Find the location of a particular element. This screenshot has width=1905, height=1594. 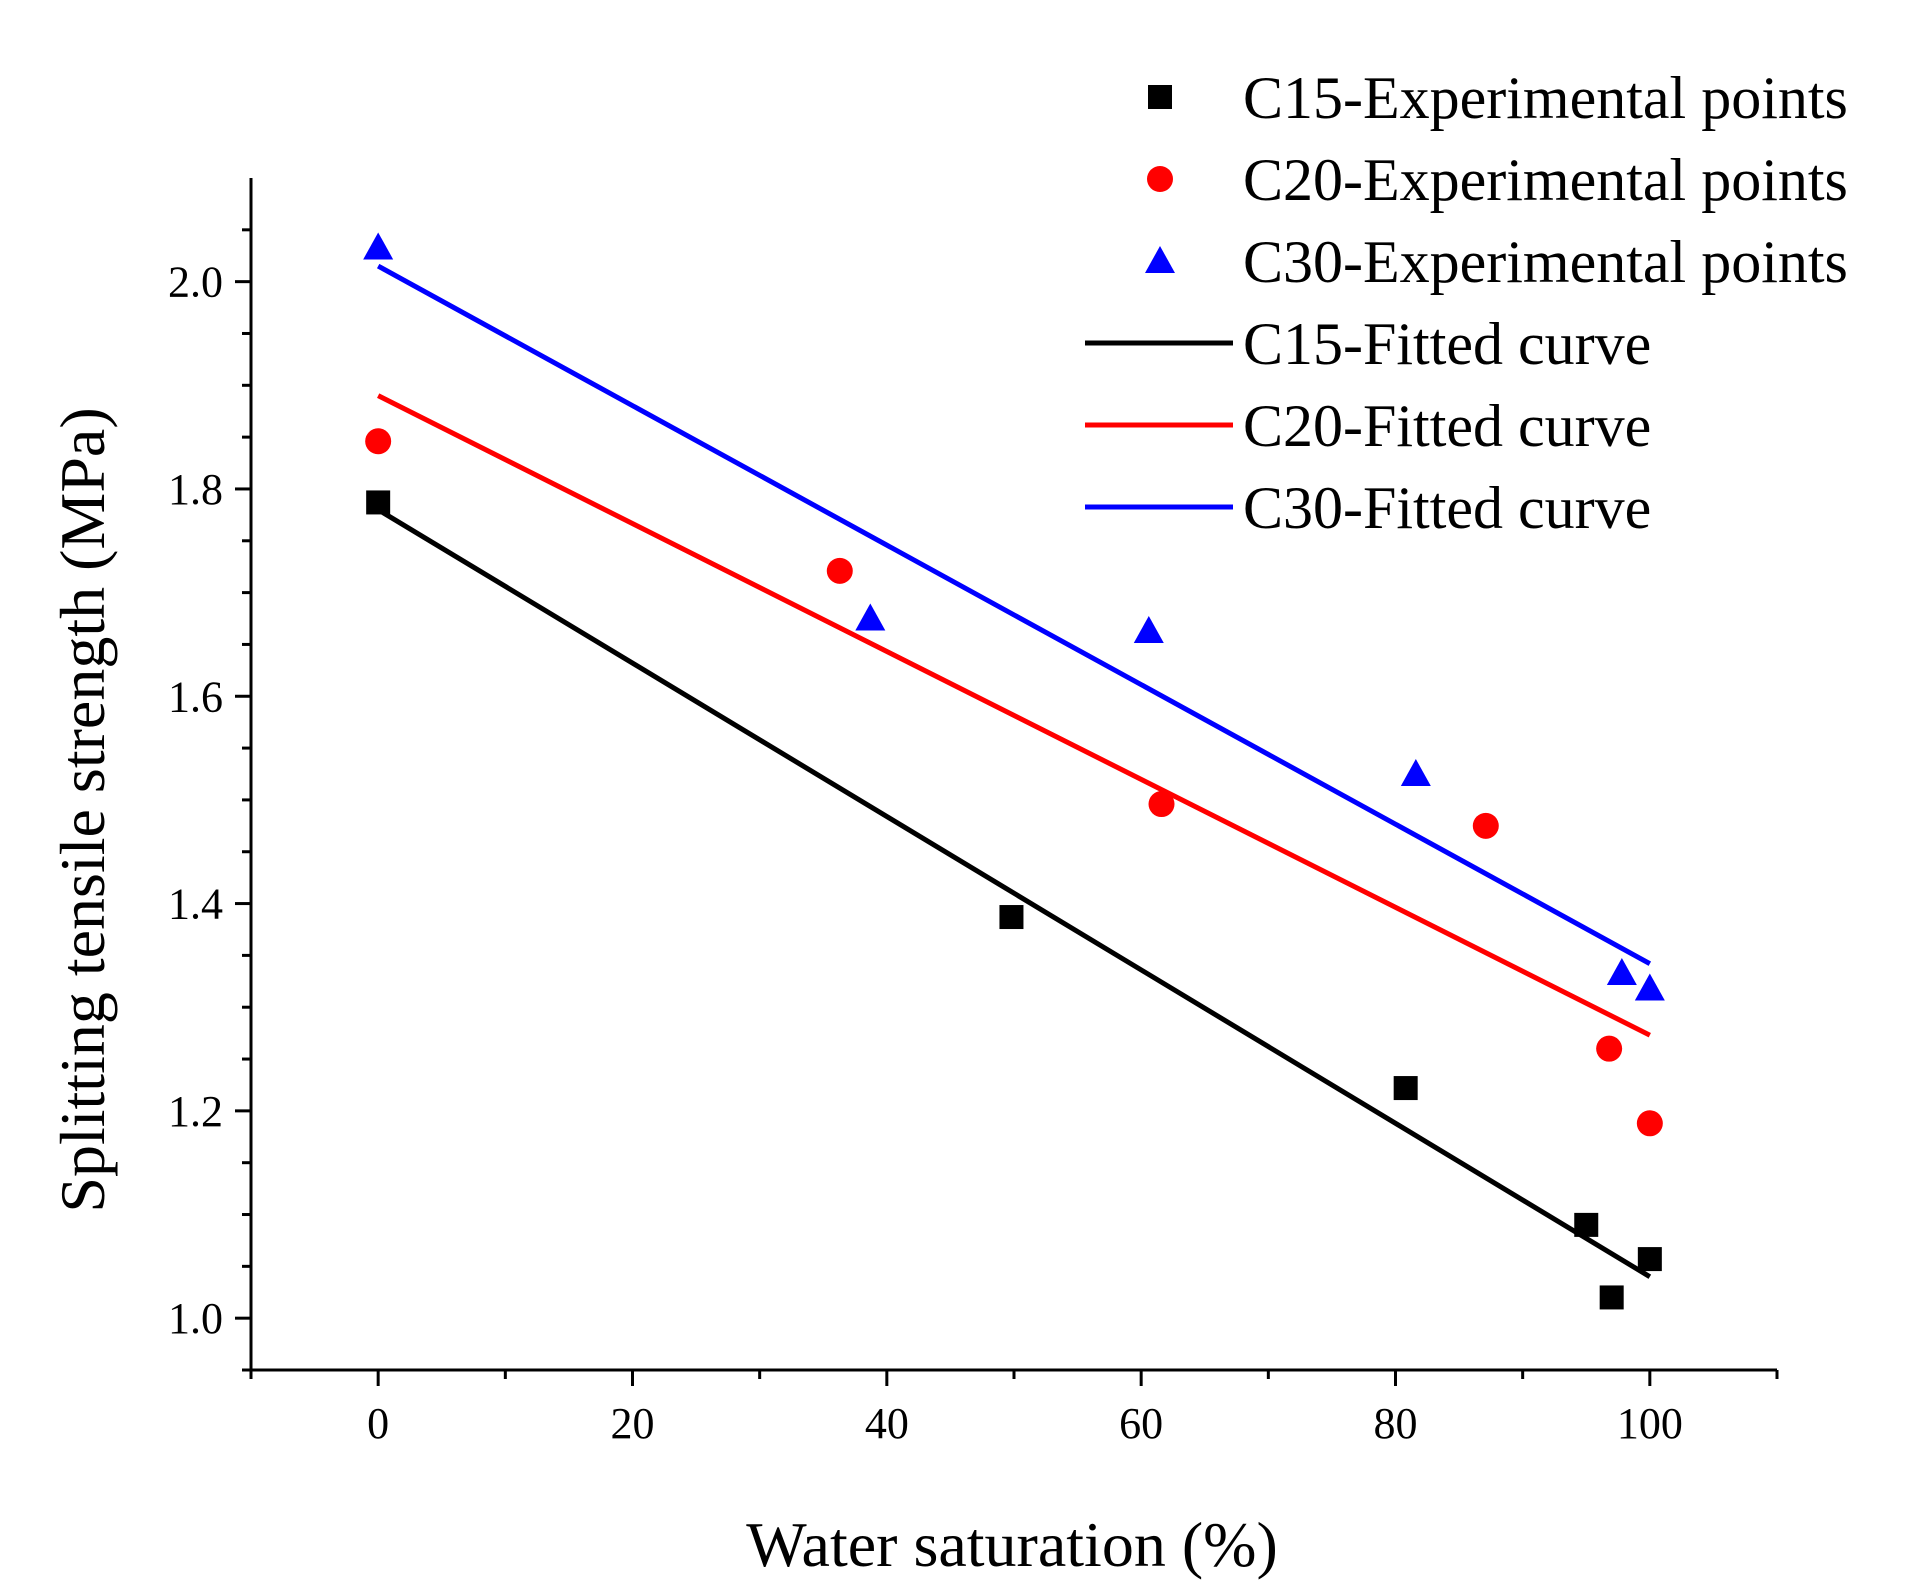

legend-label: C15-Fitted curve is located at coordinates (1447, 344).